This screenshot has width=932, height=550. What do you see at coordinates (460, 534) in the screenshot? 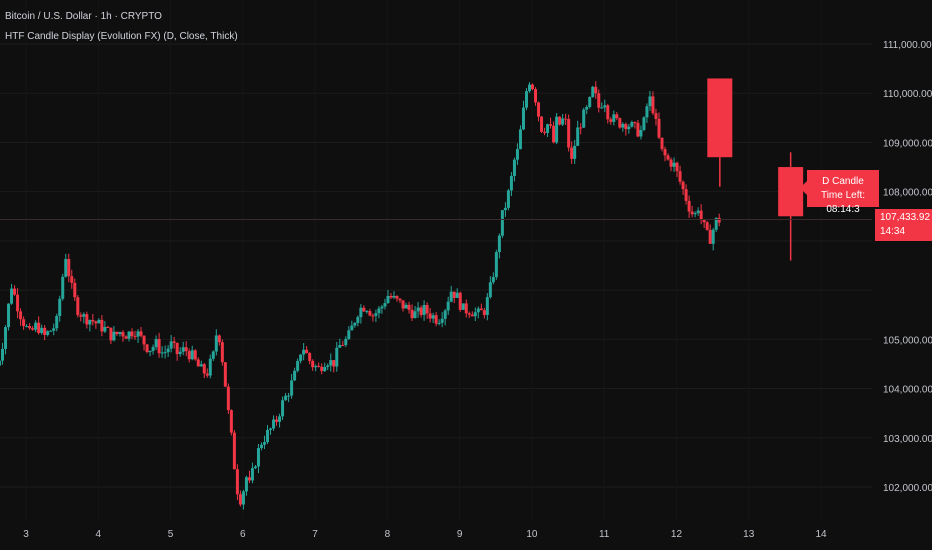
I see `x-tick-label: 9` at bounding box center [460, 534].